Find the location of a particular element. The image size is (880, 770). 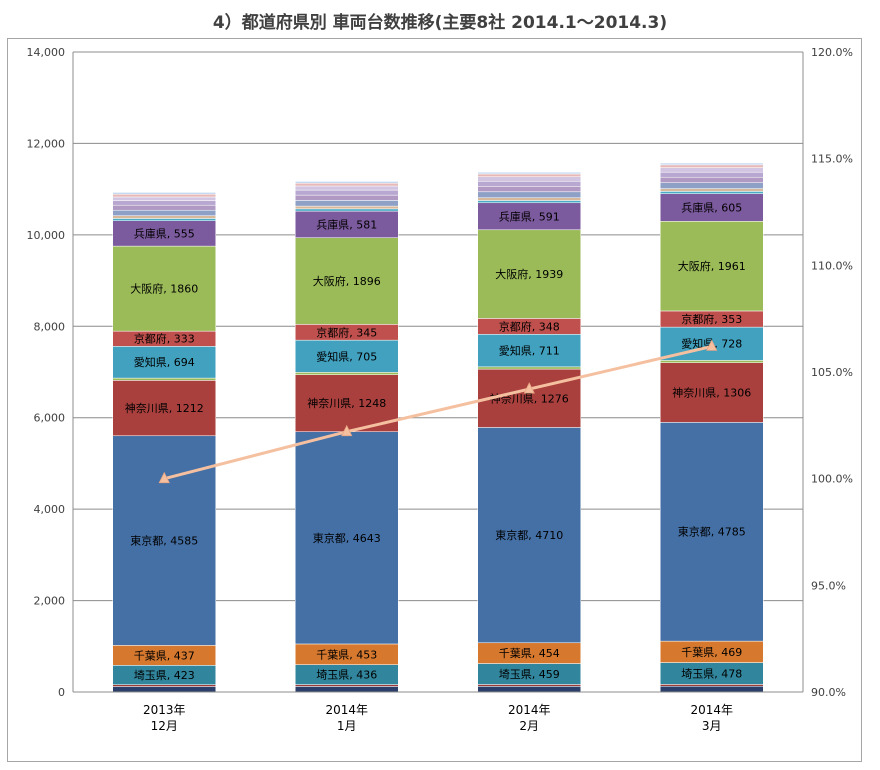

data-label: 愛知県, 711 is located at coordinates (529, 351).